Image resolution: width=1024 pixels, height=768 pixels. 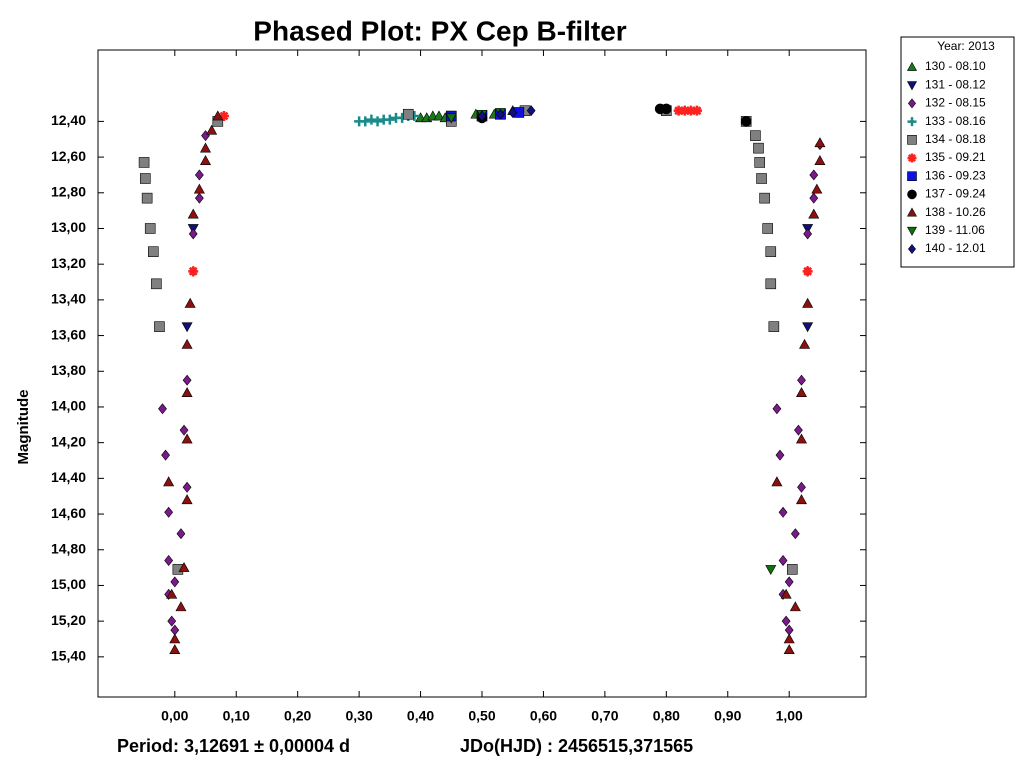 I want to click on x-tick-label: 0,20, so click(x=297, y=716).